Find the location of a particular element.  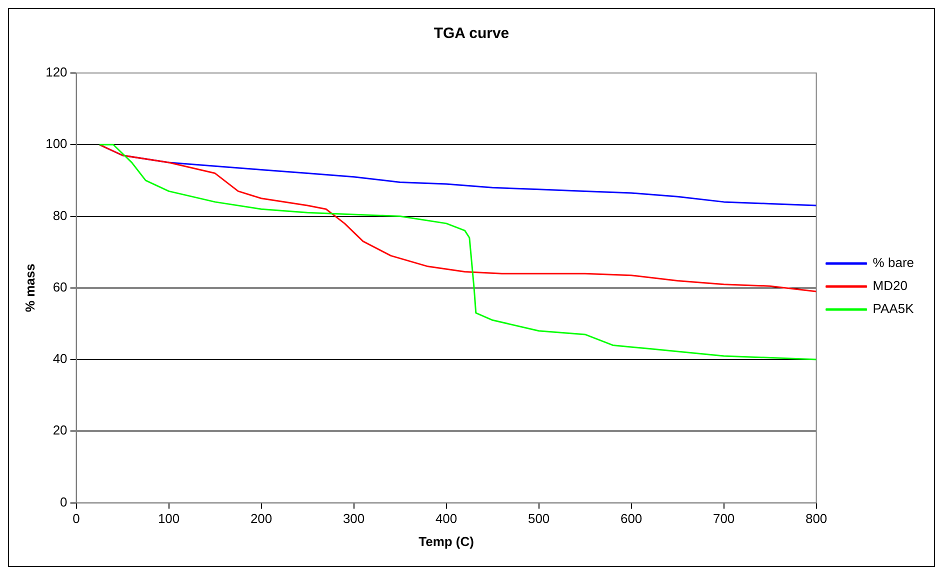

y-tick-label: 100 is located at coordinates (57, 144).